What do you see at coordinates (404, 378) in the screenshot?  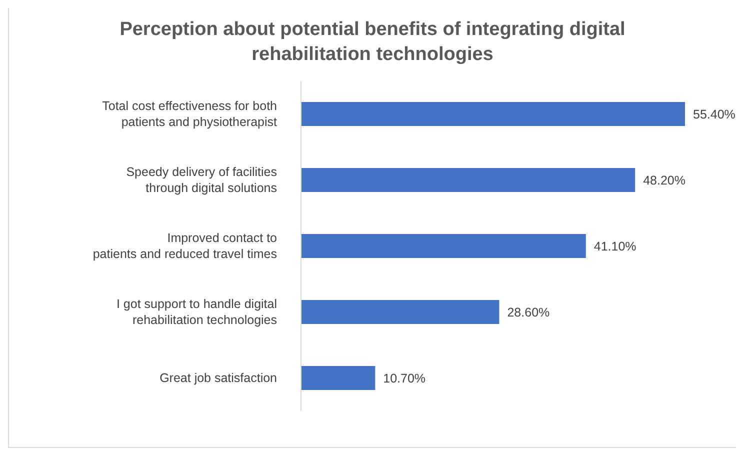 I see `data-label: 10.70%` at bounding box center [404, 378].